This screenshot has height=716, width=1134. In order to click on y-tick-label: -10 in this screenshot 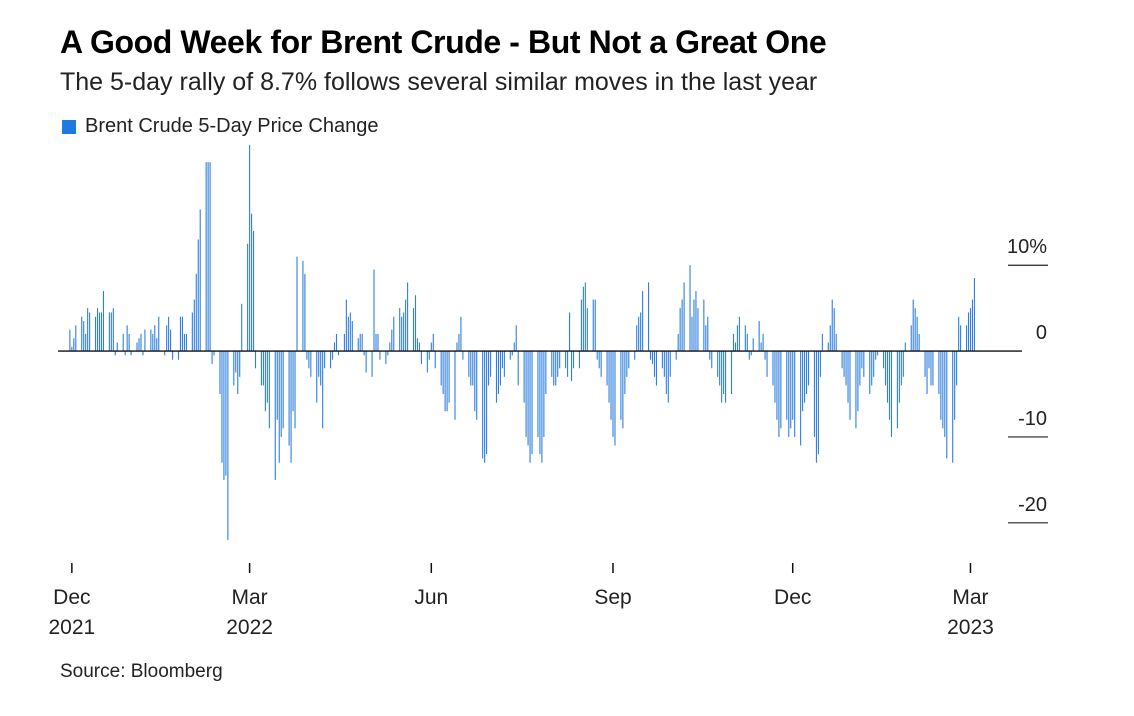, I will do `click(1032, 419)`.